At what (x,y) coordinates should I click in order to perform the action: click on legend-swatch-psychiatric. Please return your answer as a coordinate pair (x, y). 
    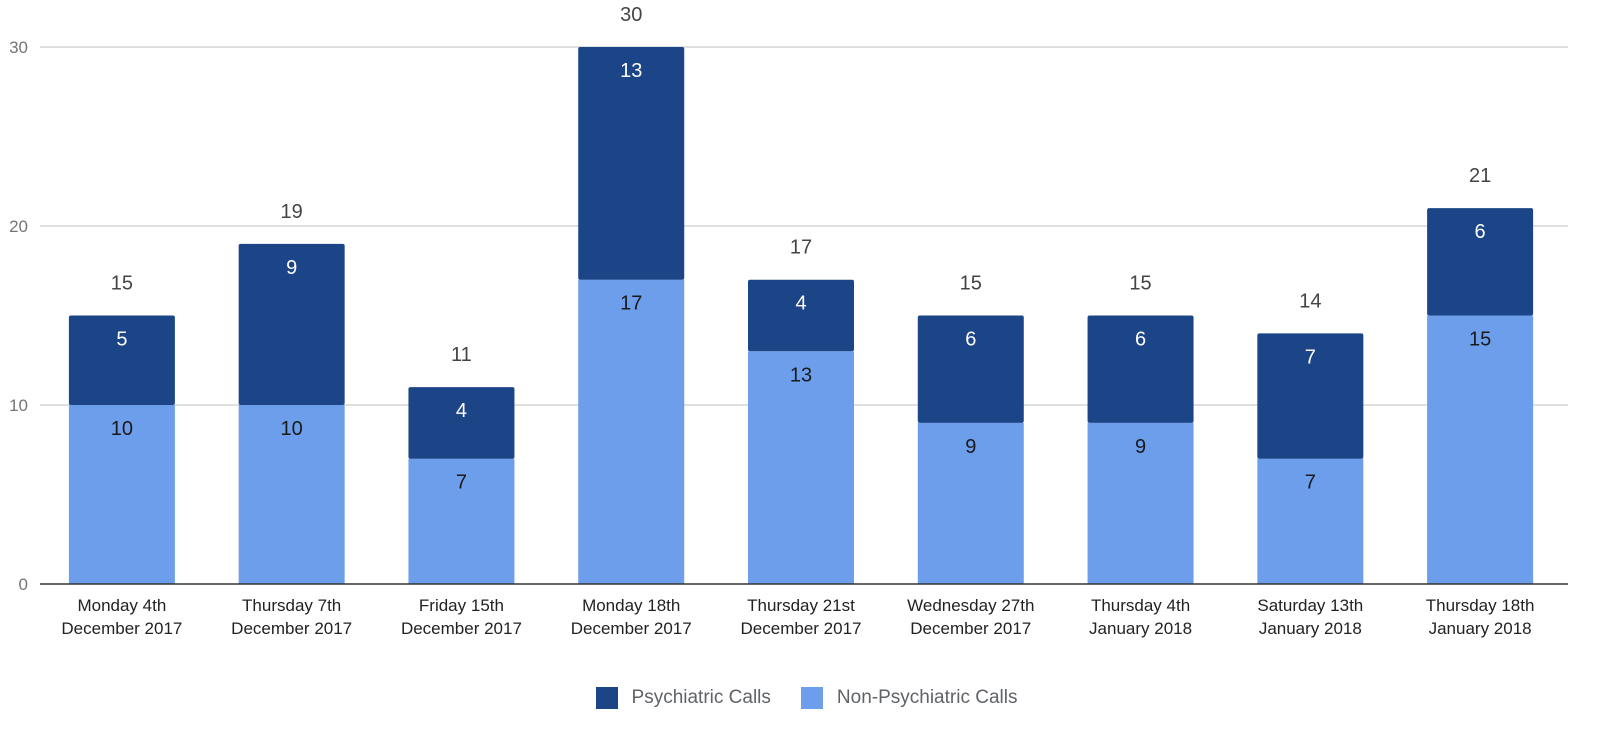
    Looking at the image, I should click on (606, 698).